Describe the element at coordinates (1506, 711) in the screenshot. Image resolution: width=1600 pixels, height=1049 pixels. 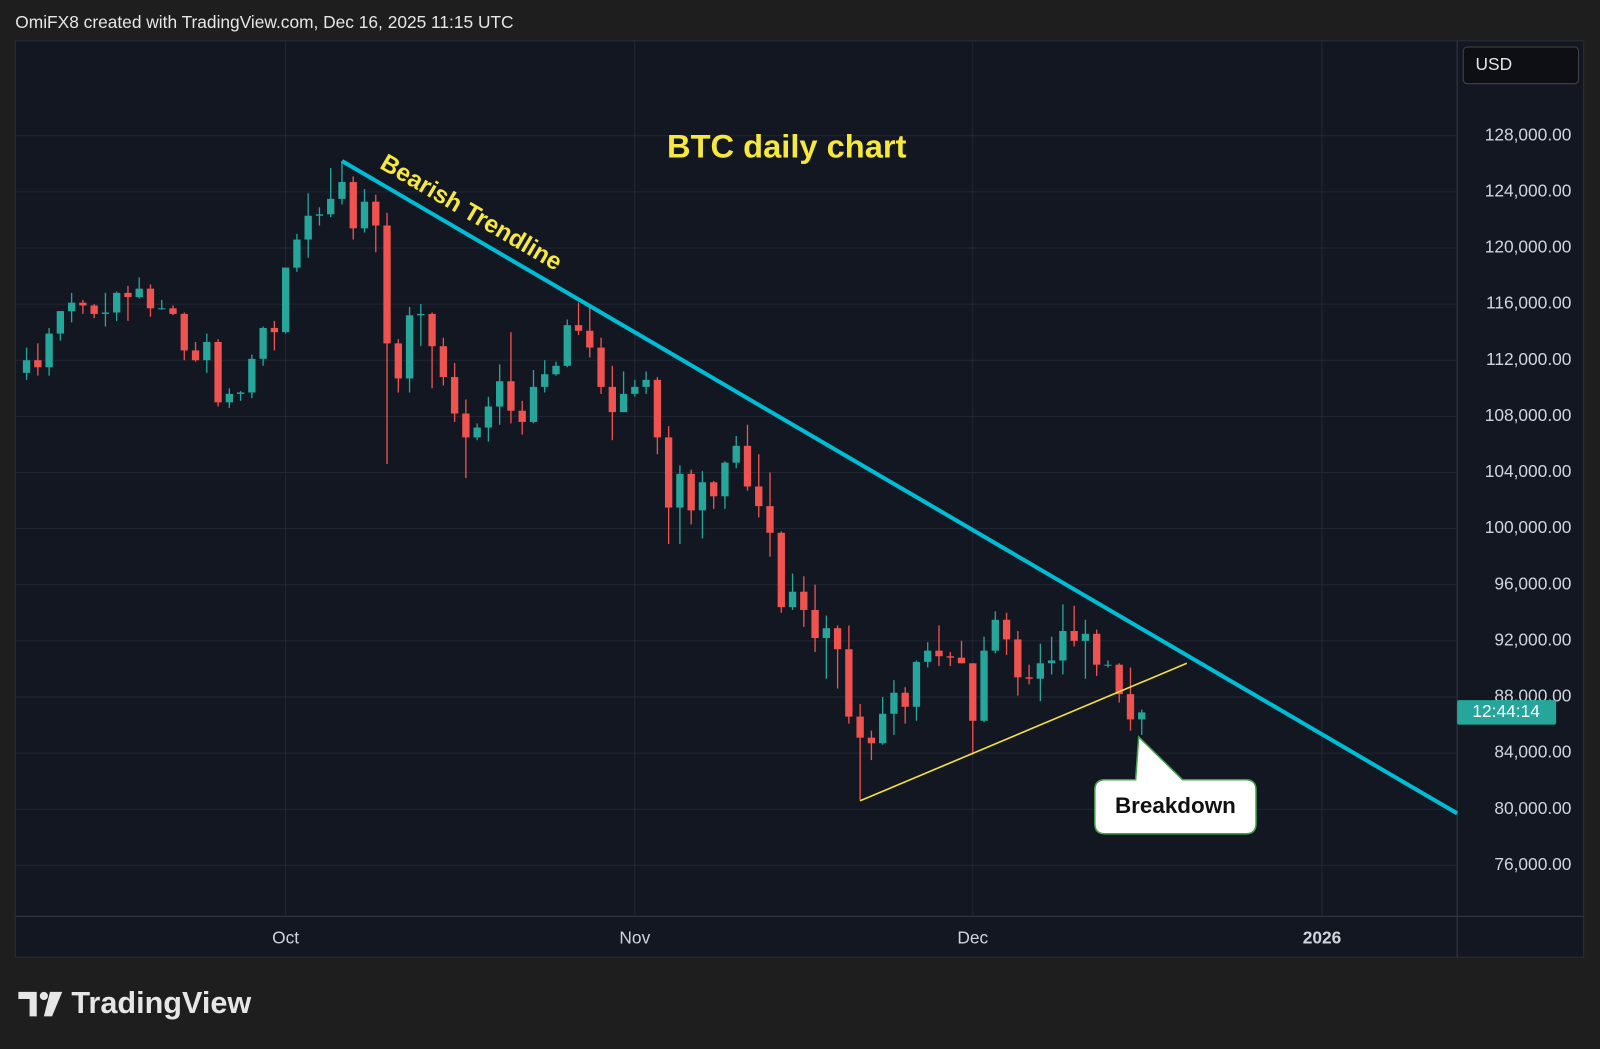
I see `countdown: 12:44:14` at that location.